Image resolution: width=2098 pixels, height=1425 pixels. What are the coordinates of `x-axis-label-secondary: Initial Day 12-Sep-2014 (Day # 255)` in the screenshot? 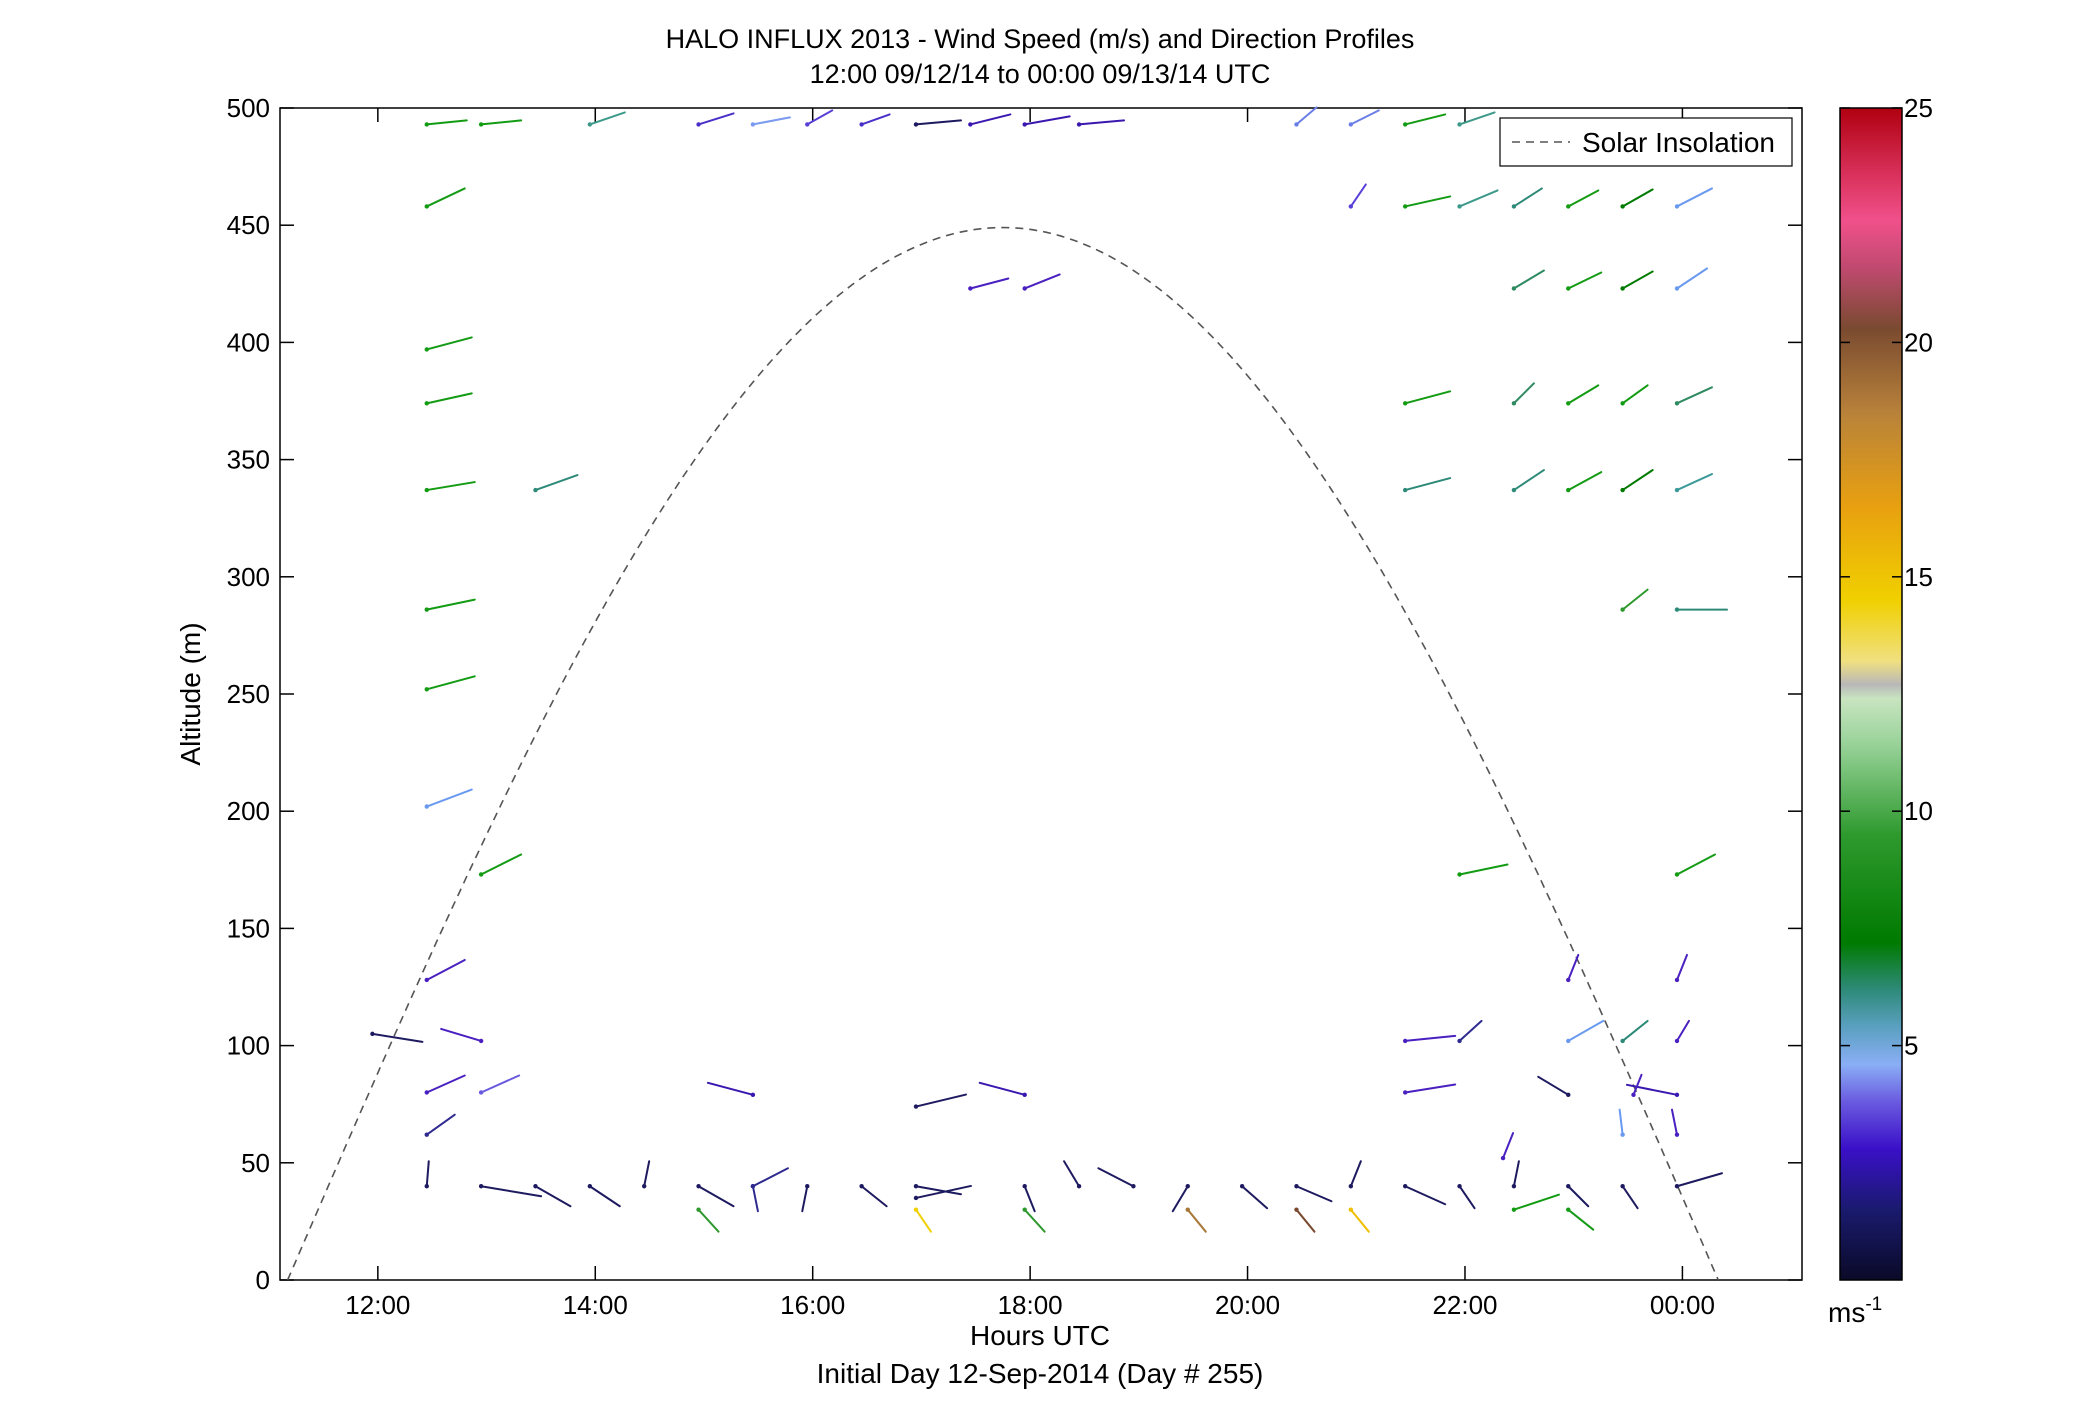 It's located at (1040, 1373).